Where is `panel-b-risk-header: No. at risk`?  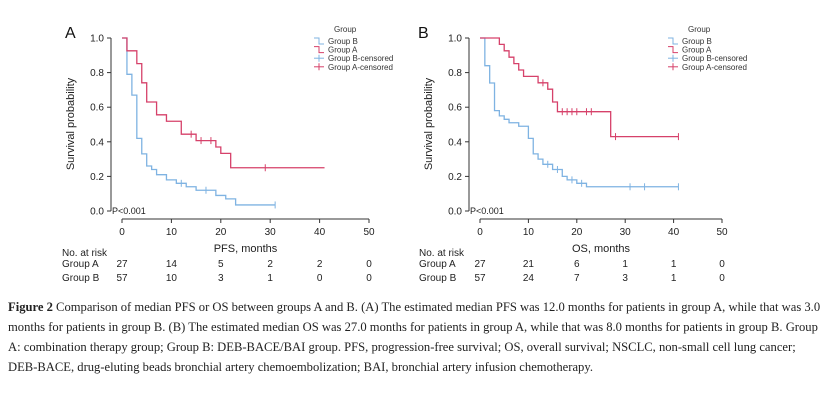 panel-b-risk-header: No. at risk is located at coordinates (442, 253).